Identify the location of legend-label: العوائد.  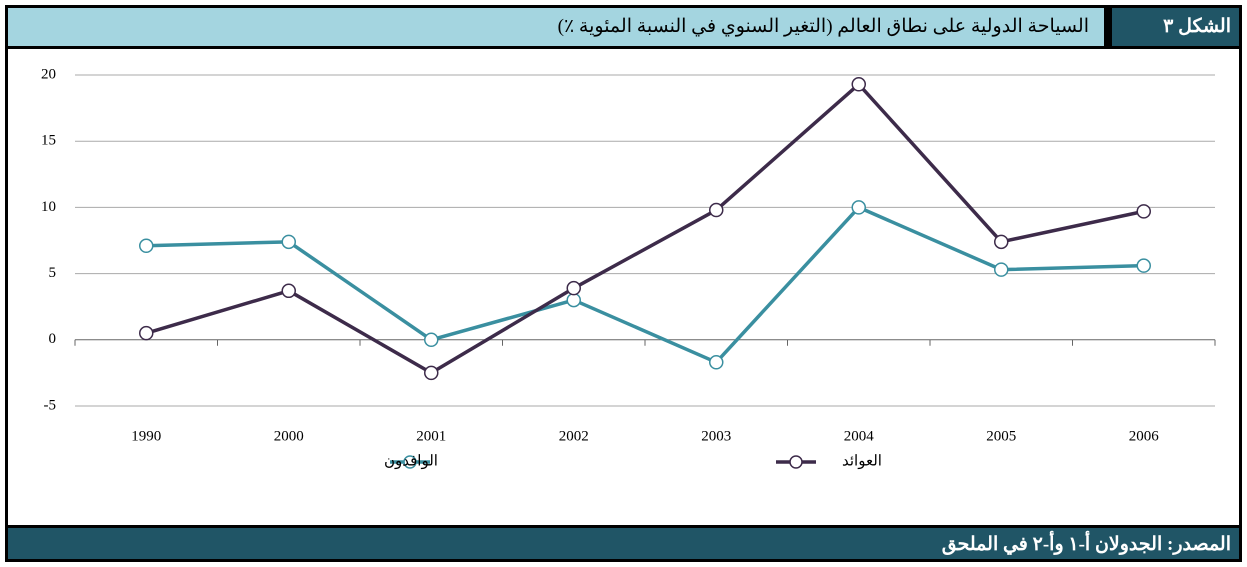
(862, 461).